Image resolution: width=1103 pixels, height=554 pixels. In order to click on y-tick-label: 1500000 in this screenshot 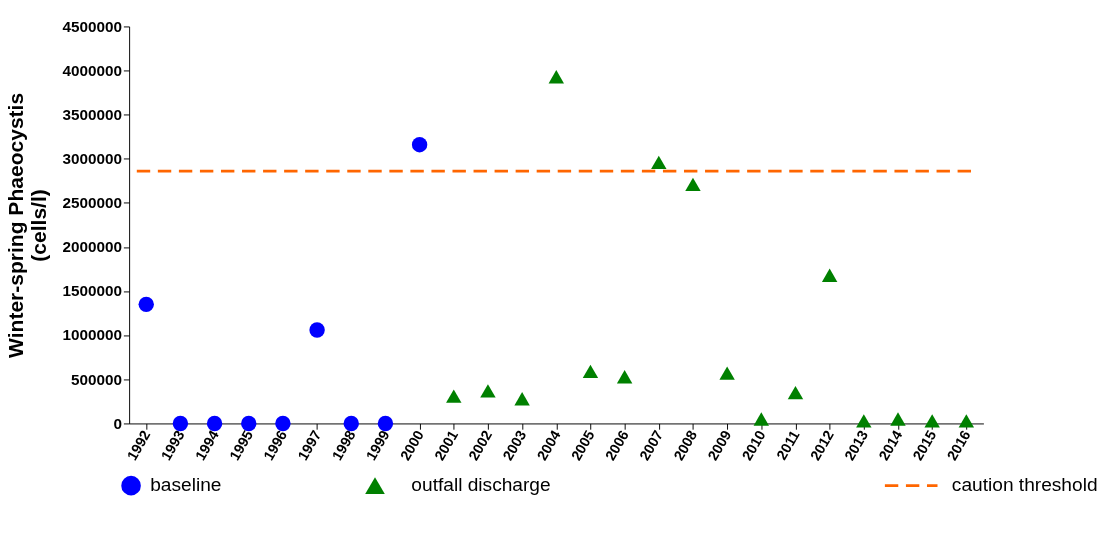, I will do `click(92, 291)`.